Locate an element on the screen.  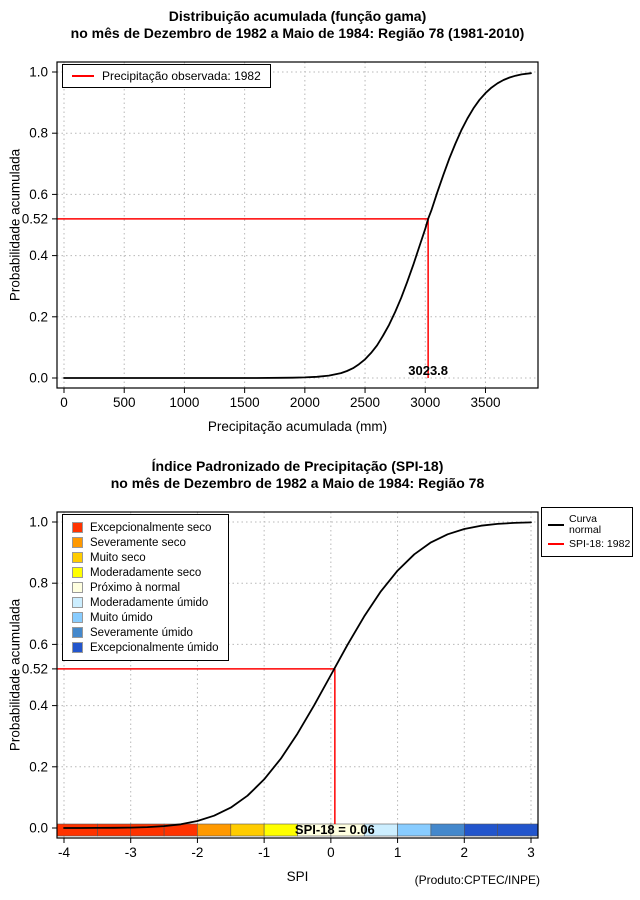
x-tick-label: 1 is located at coordinates (398, 852).